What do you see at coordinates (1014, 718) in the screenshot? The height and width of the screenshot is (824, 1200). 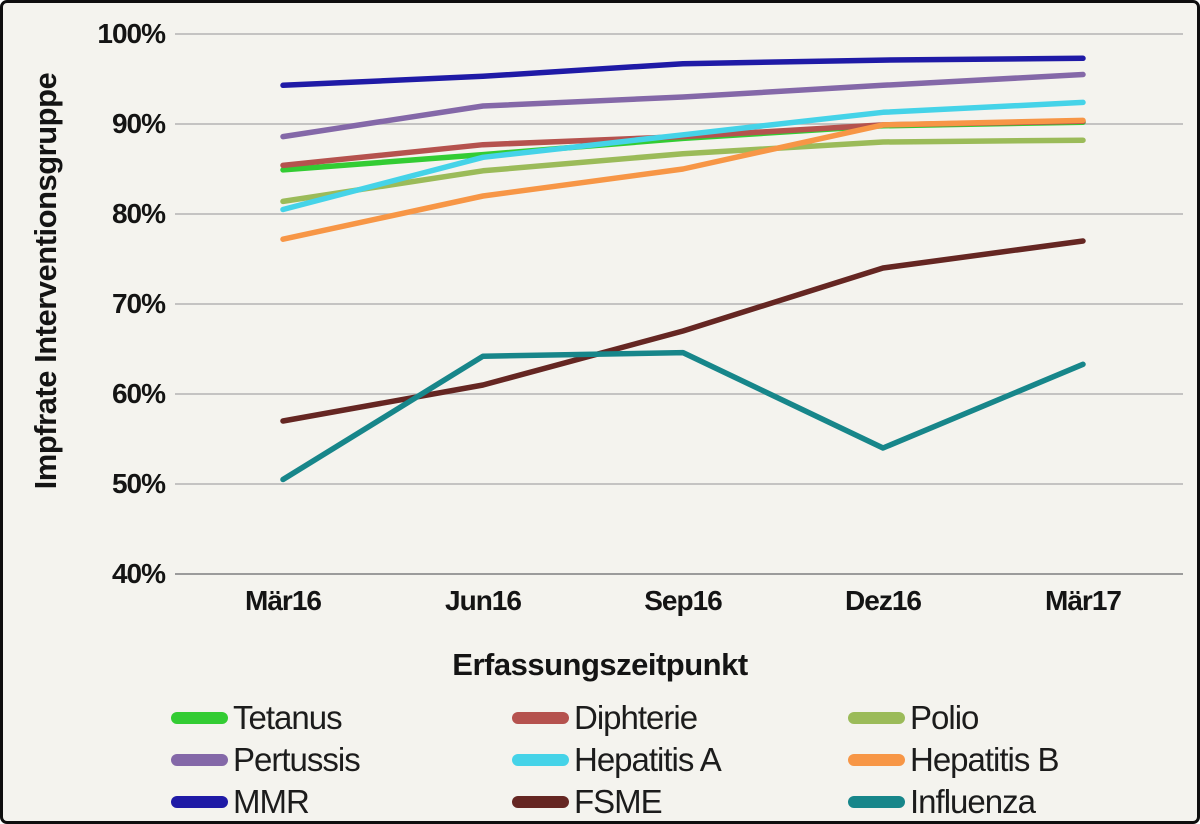 I see `legend-item-polio: Polio` at bounding box center [1014, 718].